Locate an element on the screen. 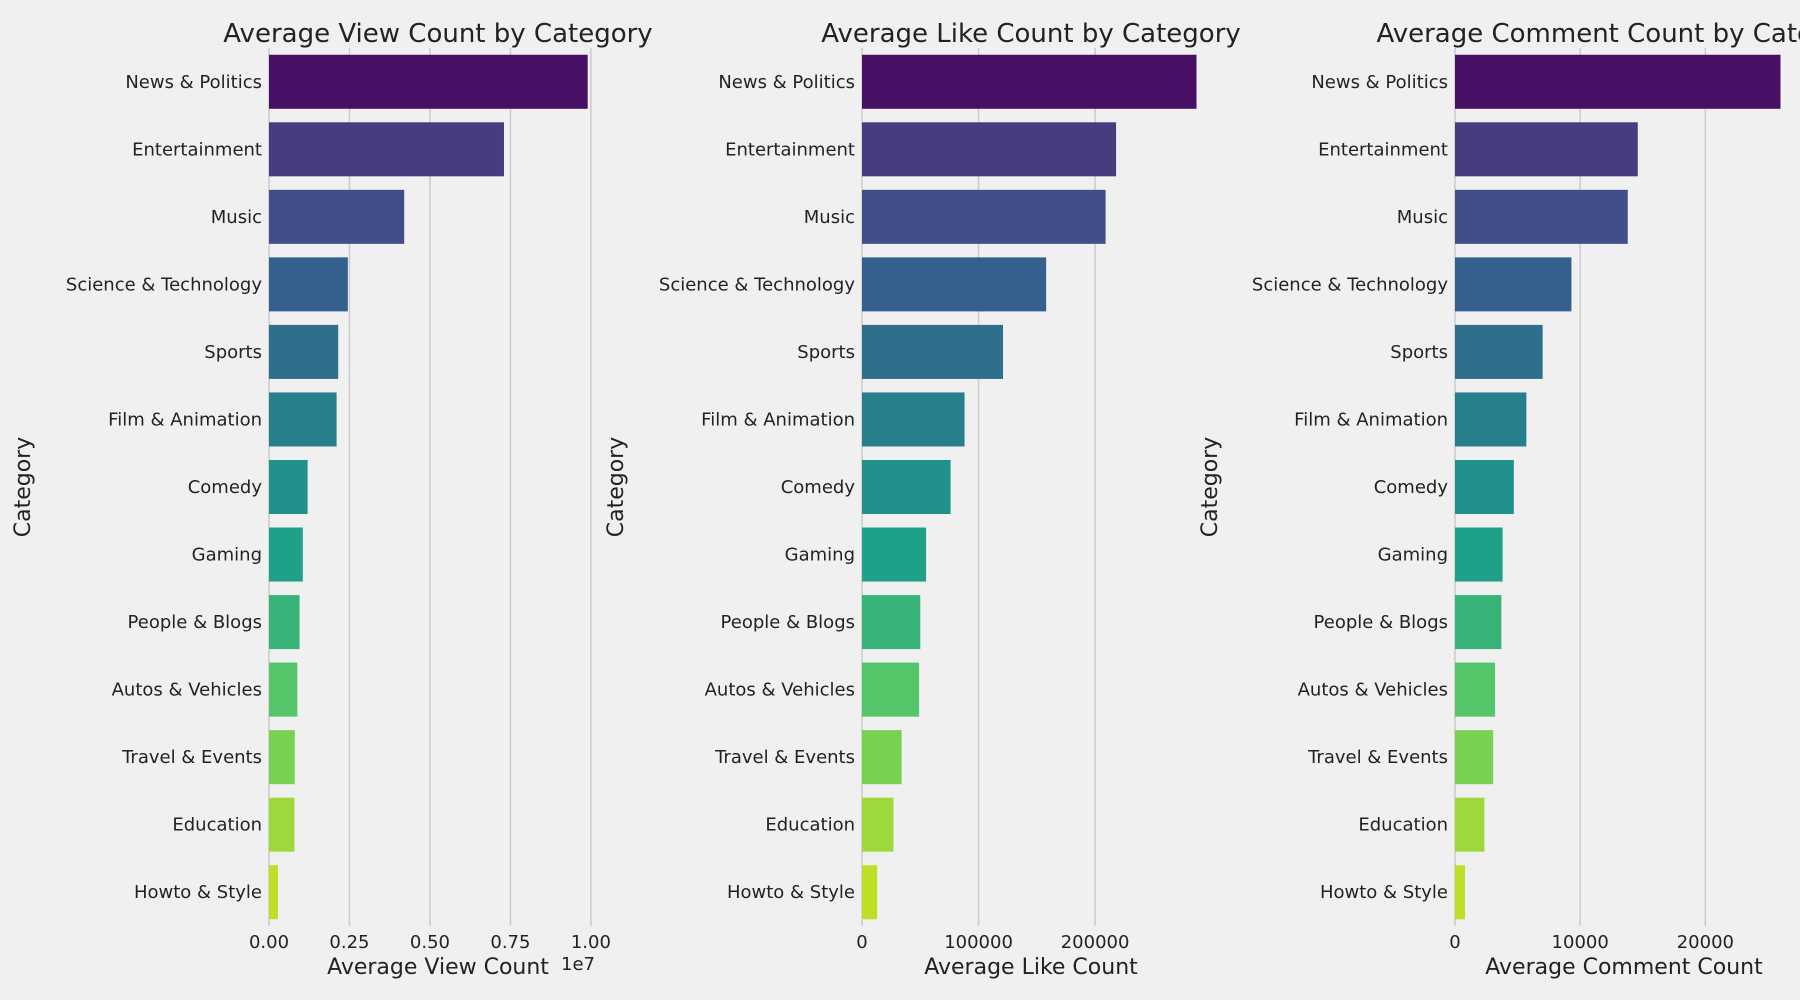 This screenshot has height=1000, width=1800. chart-title: Average Comment Count by Category is located at coordinates (1588, 34).